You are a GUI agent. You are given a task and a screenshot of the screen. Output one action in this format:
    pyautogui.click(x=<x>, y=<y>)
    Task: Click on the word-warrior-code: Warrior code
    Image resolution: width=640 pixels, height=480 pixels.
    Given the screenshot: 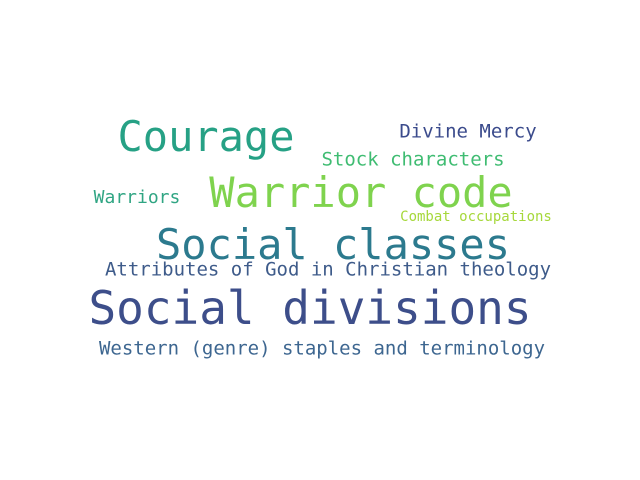 What is the action you would take?
    pyautogui.click(x=361, y=192)
    